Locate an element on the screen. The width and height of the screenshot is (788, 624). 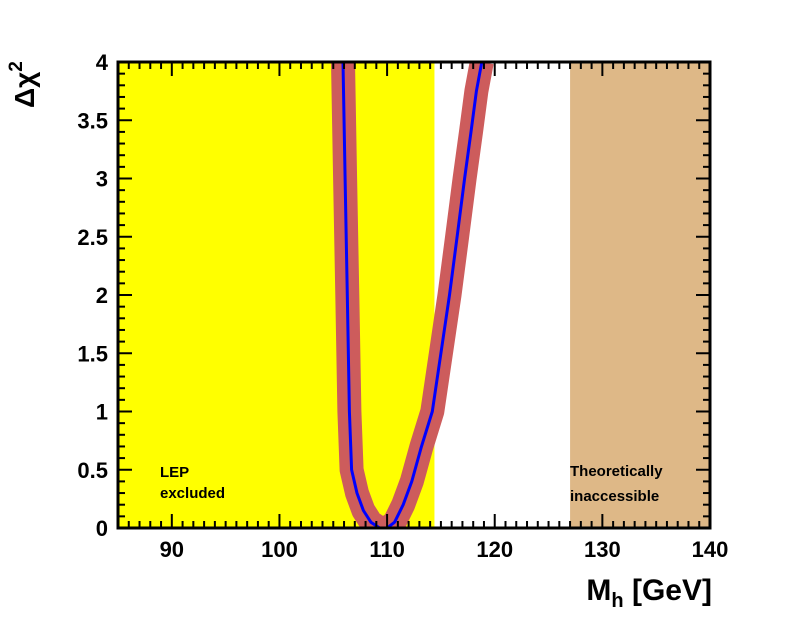
region-label-theory-line1: Theoretically is located at coordinates (616, 471).